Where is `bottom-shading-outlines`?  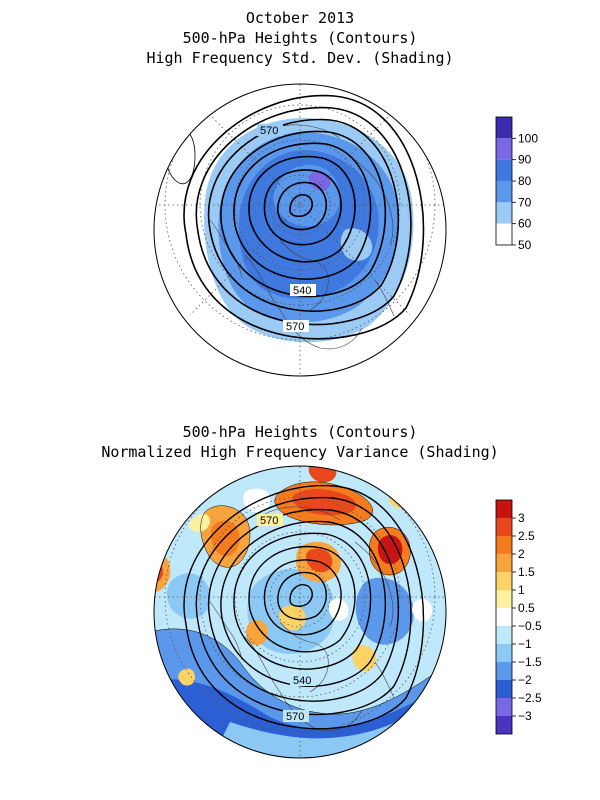 bottom-shading-outlines is located at coordinates (300, 598).